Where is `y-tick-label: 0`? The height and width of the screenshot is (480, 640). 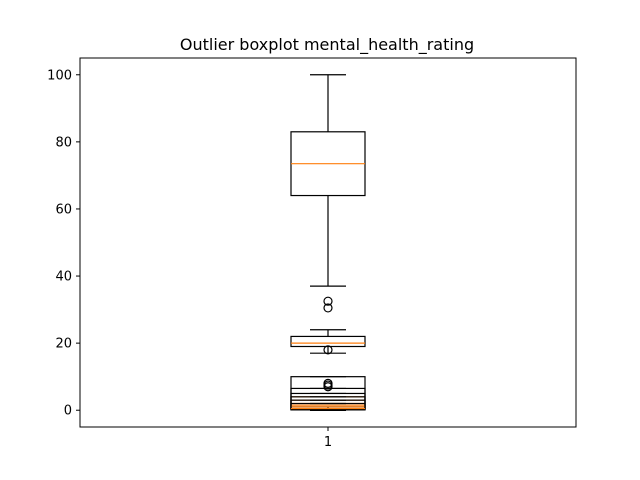 y-tick-label: 0 is located at coordinates (68, 411).